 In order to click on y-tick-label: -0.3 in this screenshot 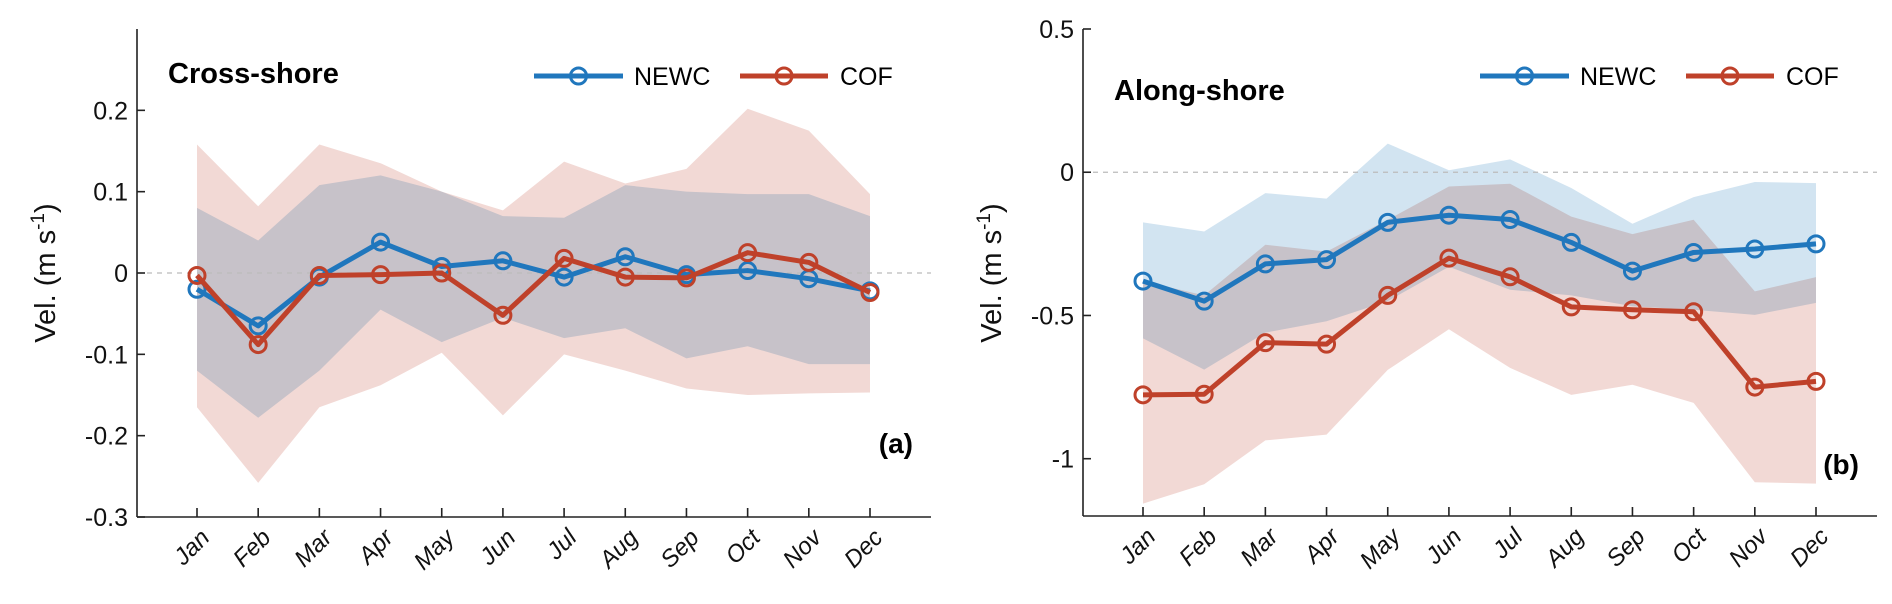, I will do `click(106, 518)`.